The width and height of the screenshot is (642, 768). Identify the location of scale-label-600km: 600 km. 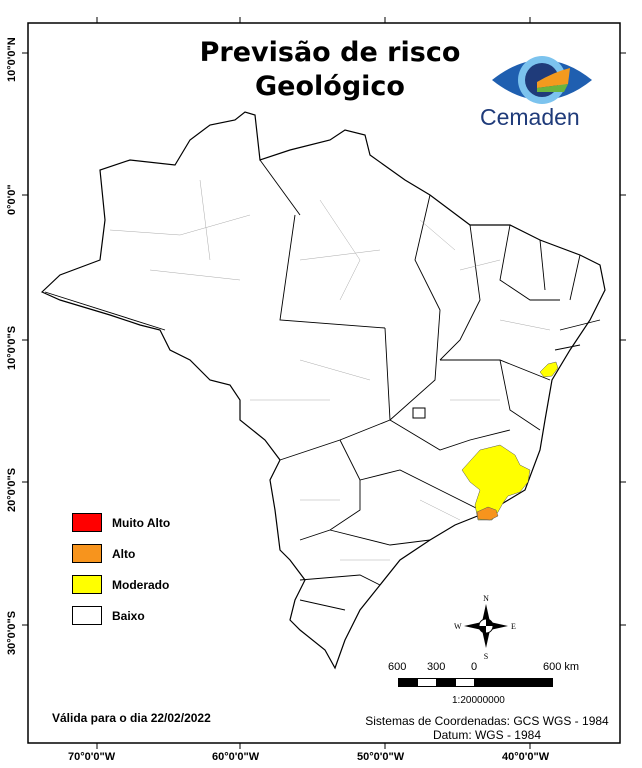
(561, 667).